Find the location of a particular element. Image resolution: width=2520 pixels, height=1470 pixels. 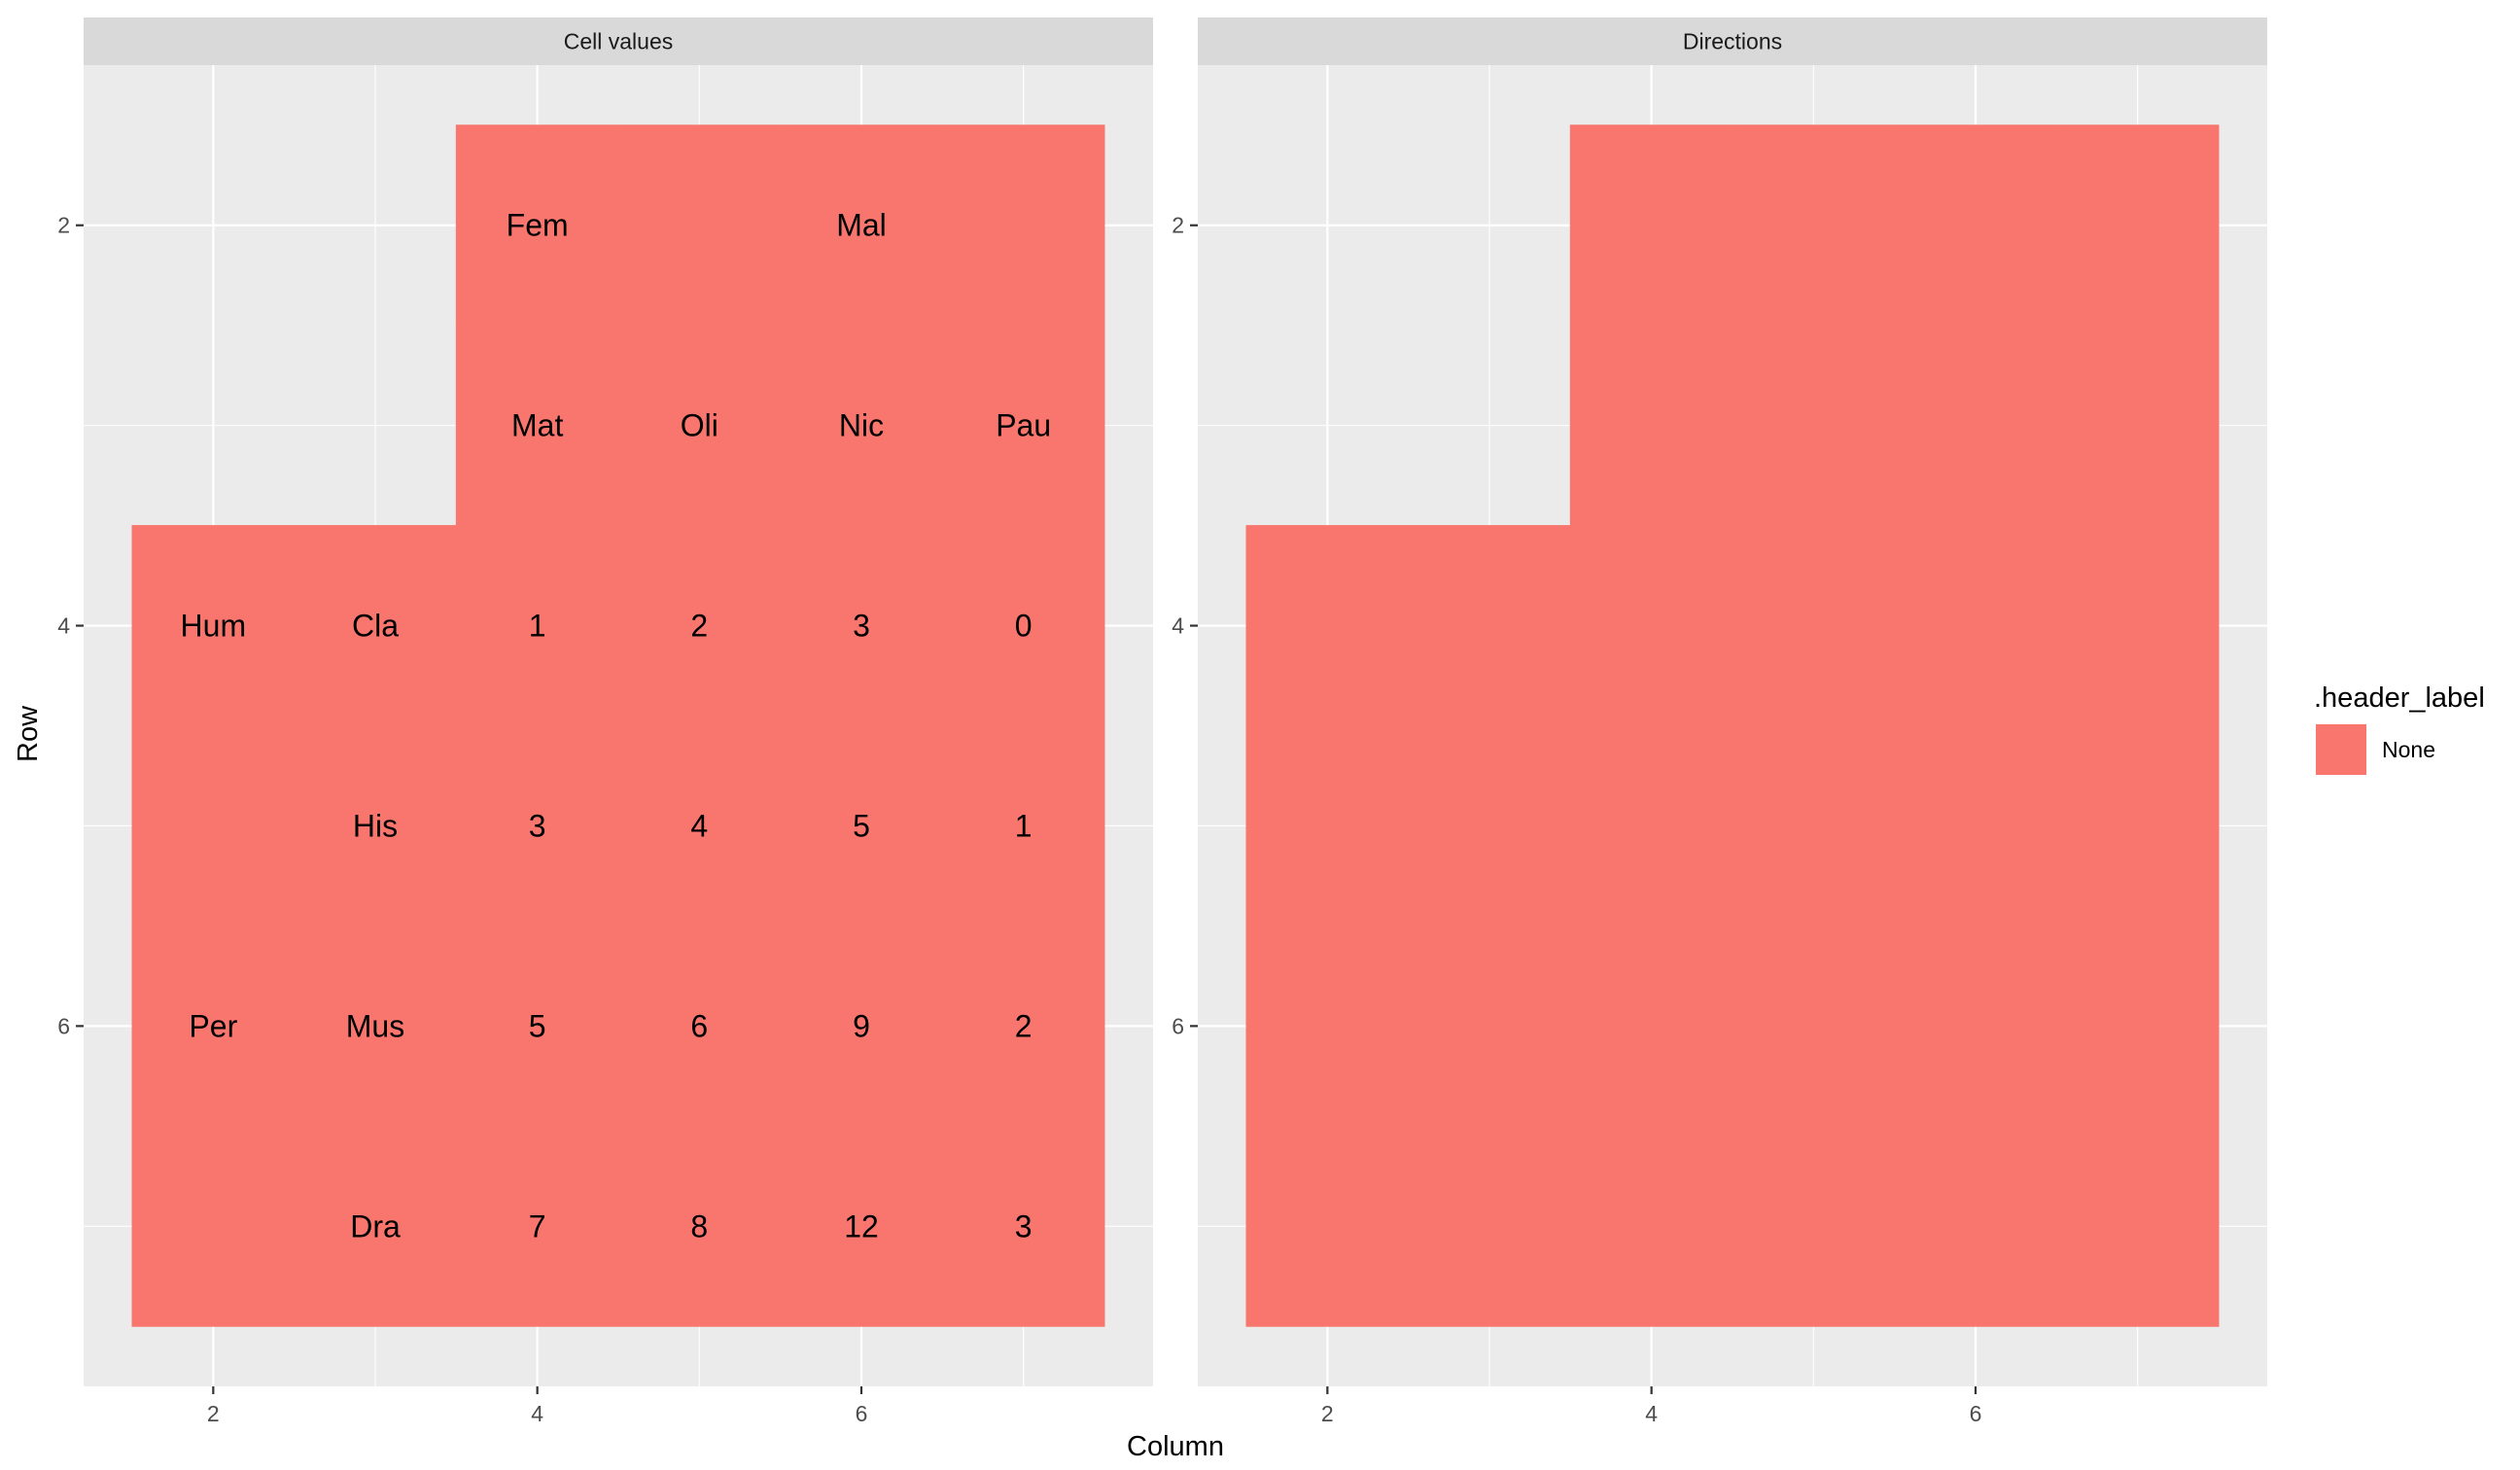

tile-label: His is located at coordinates (375, 825).